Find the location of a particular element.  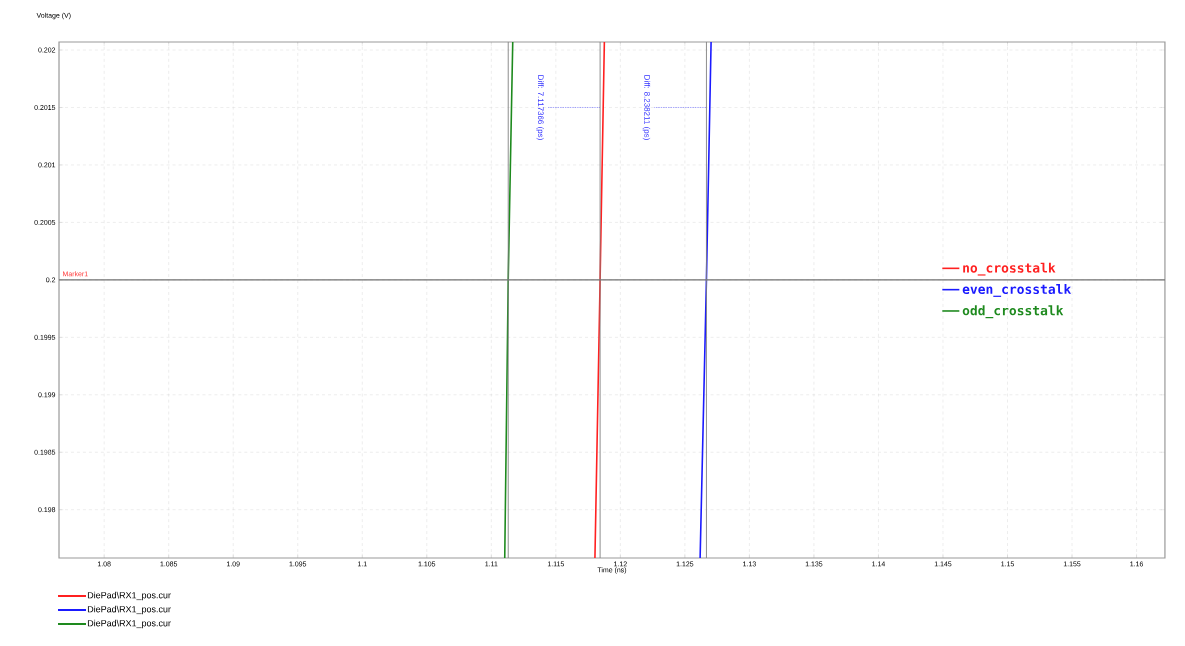

legend-label: no_crosstalk is located at coordinates (1009, 269).